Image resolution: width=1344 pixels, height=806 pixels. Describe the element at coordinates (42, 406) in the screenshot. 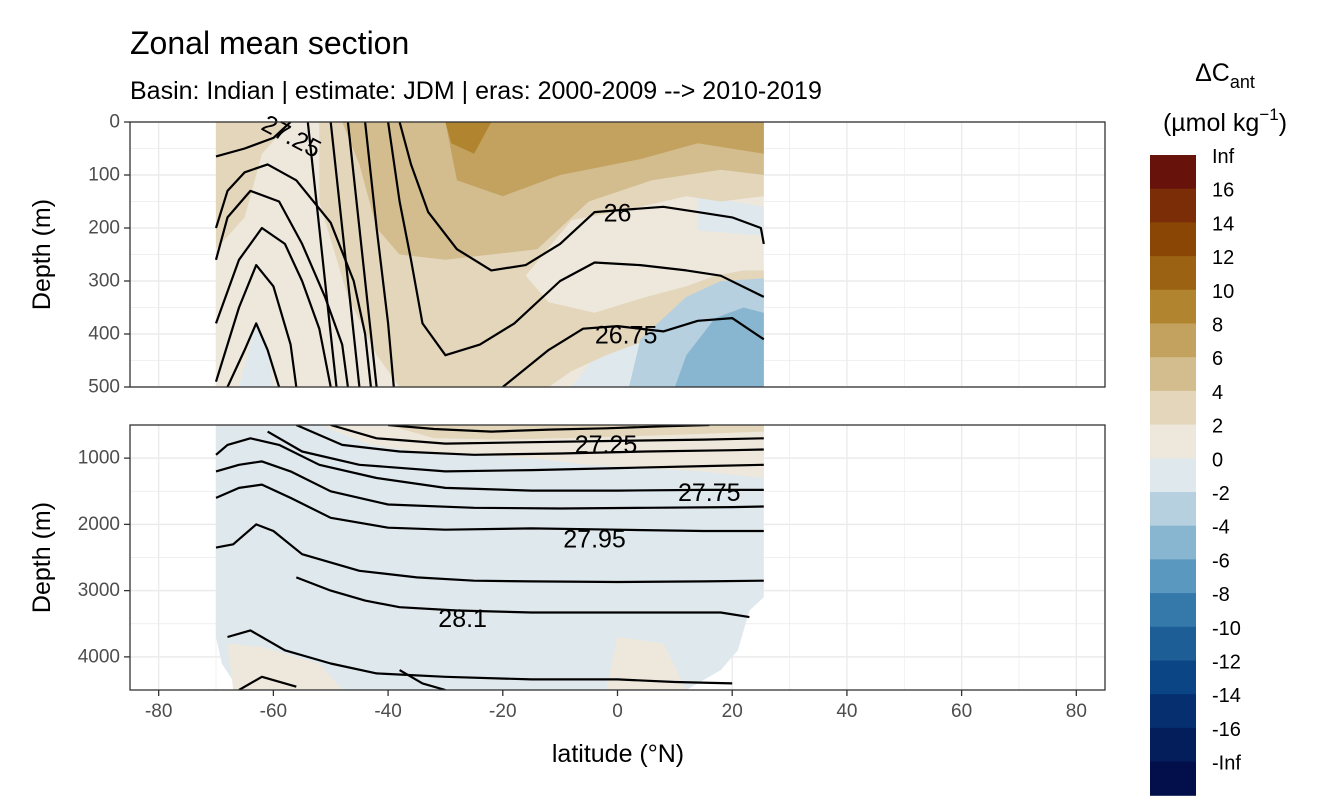

I see `y-axis-labels: Depth (m) Depth (m)` at that location.